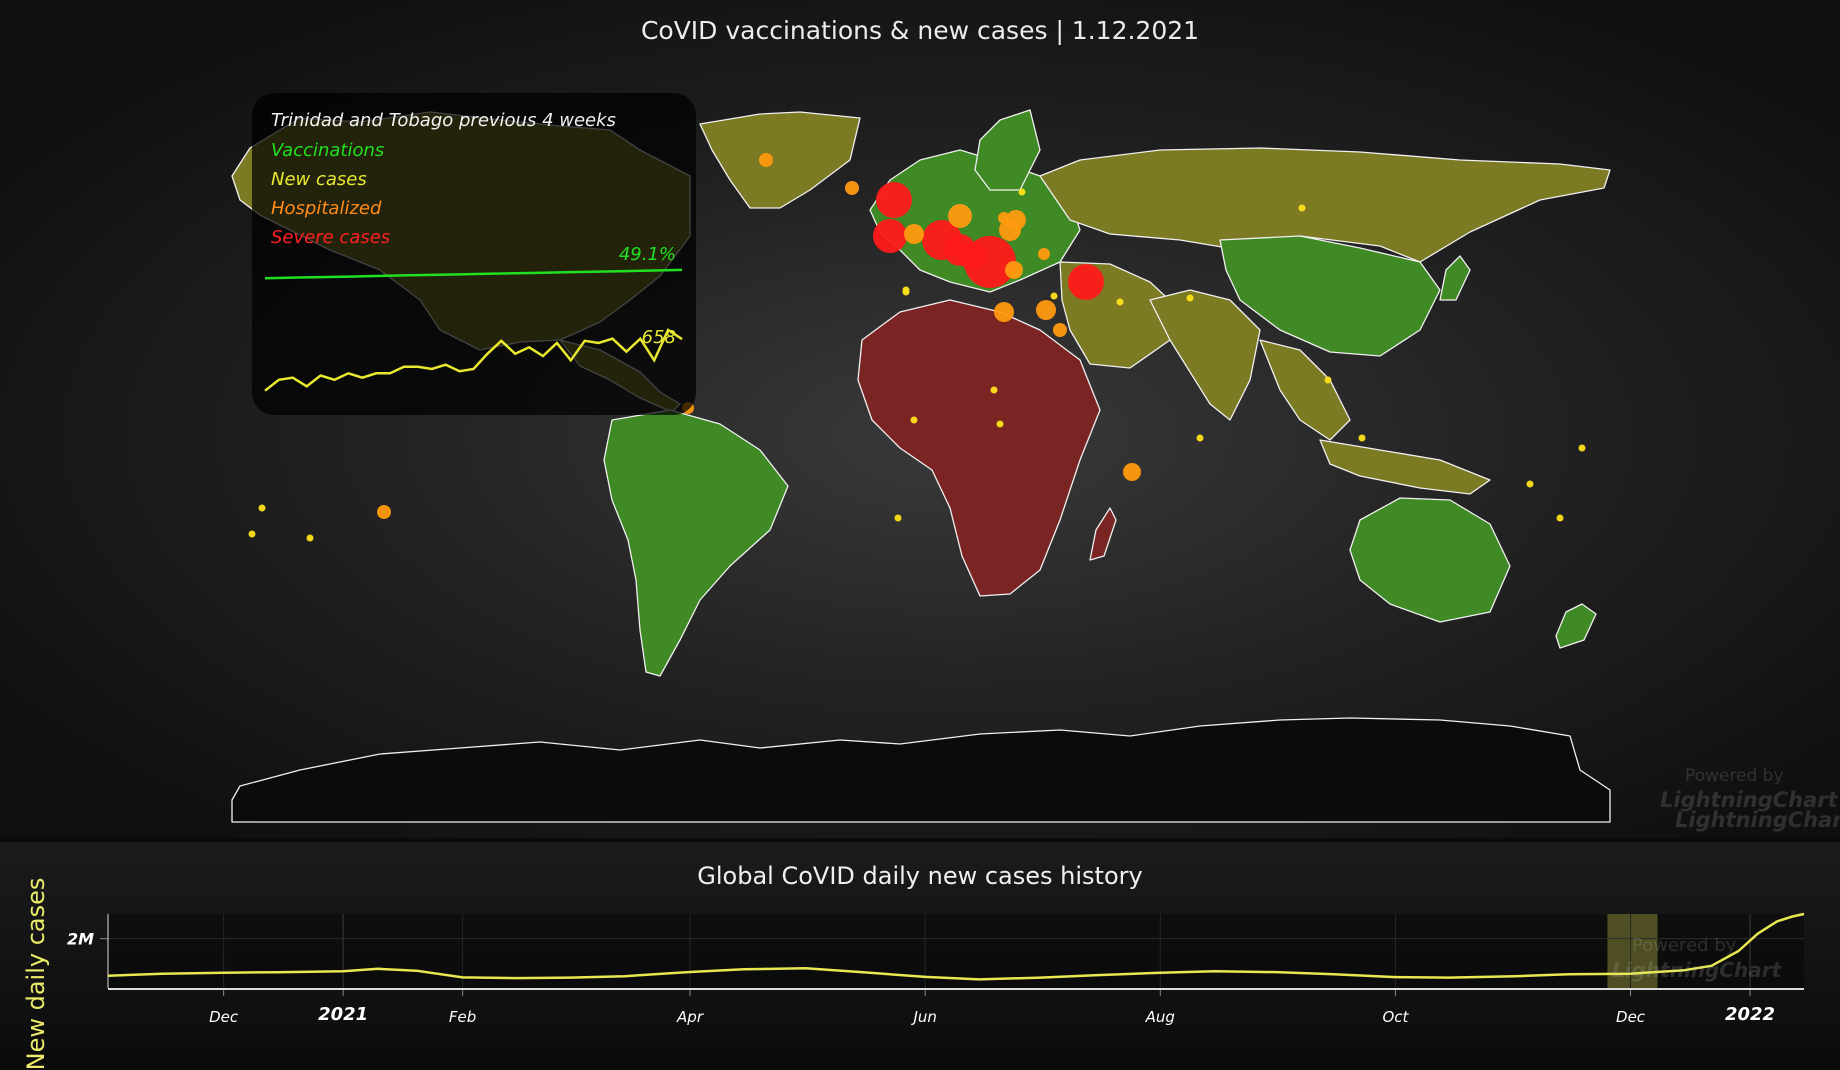  I want to click on country-shape-south-america, so click(696, 543).